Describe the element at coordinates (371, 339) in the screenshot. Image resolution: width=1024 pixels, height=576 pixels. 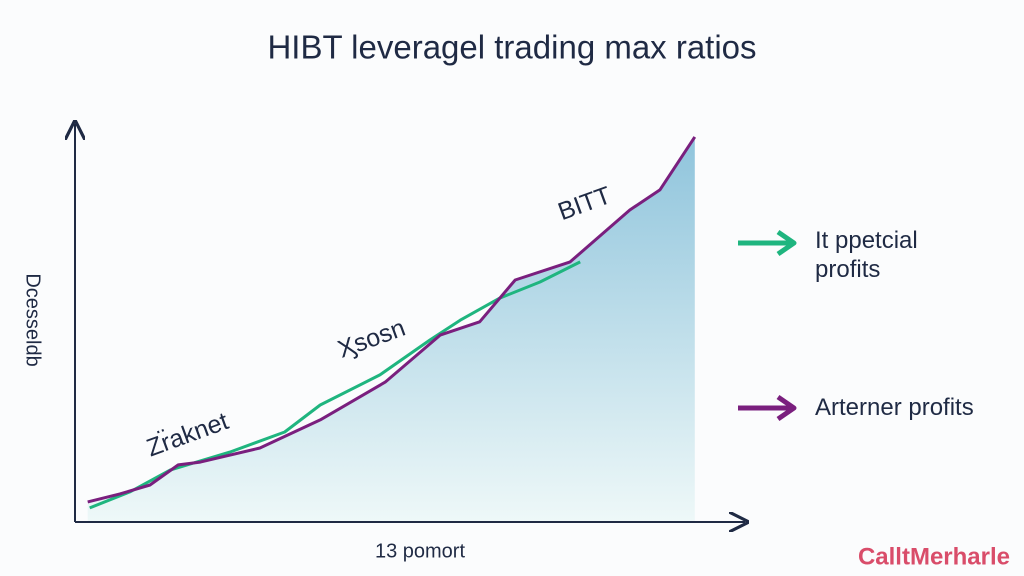
I see `annotation: Ӽsosn` at that location.